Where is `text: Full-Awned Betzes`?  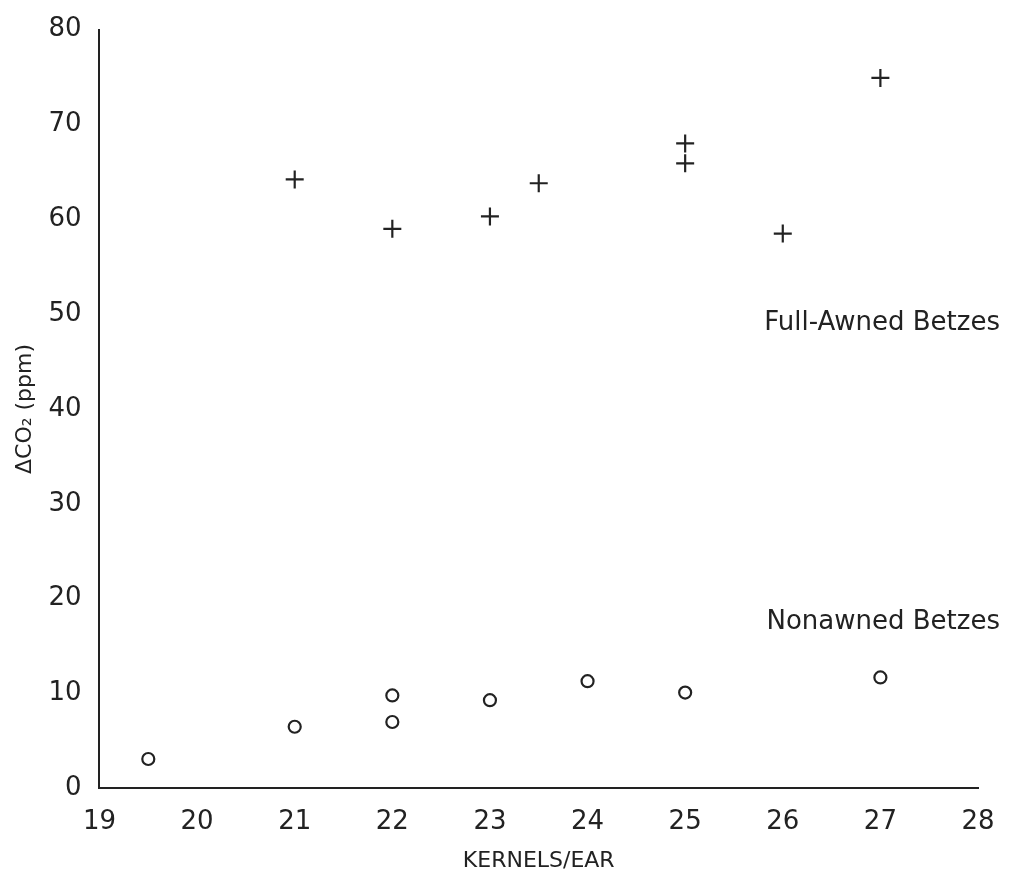
text: Full-Awned Betzes is located at coordinates (882, 321).